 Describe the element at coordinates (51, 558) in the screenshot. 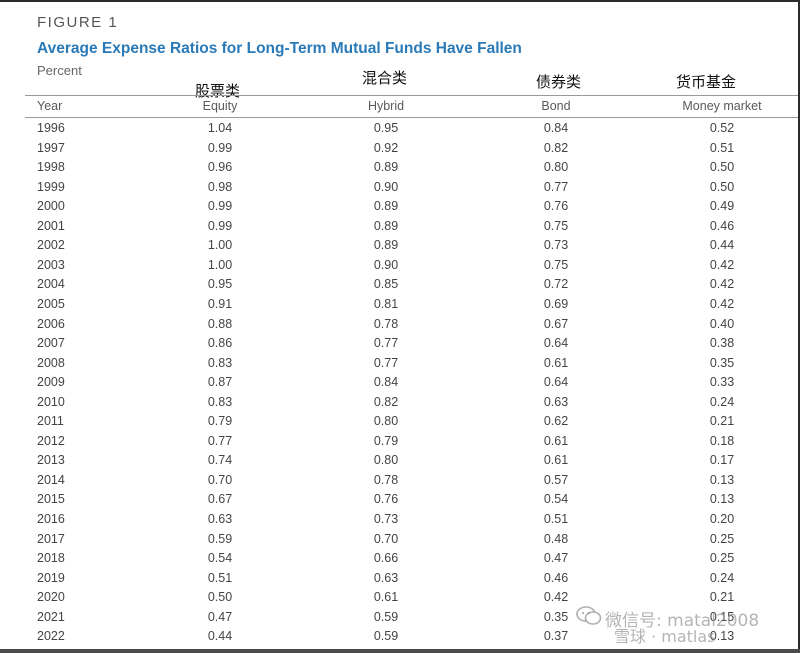

I see `cell-year: 2018` at that location.